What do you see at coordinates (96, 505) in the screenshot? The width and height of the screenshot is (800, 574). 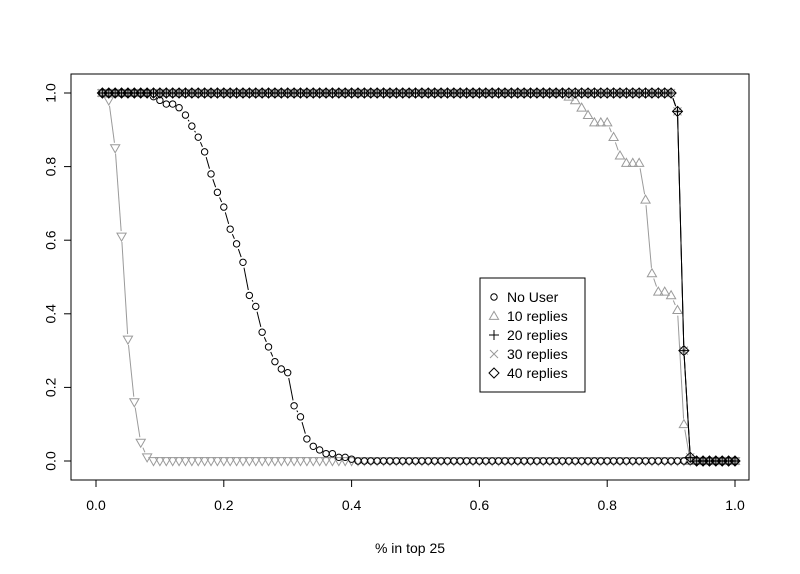 I see `x-tick-label: 0.0` at bounding box center [96, 505].